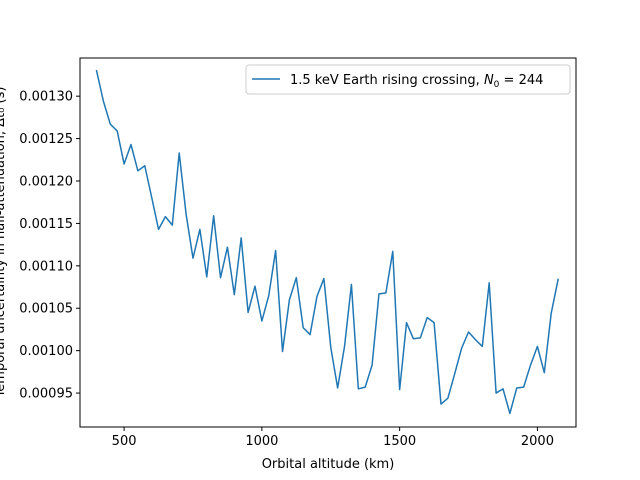  Describe the element at coordinates (46, 139) in the screenshot. I see `y-tick-label: 0.00125` at that location.